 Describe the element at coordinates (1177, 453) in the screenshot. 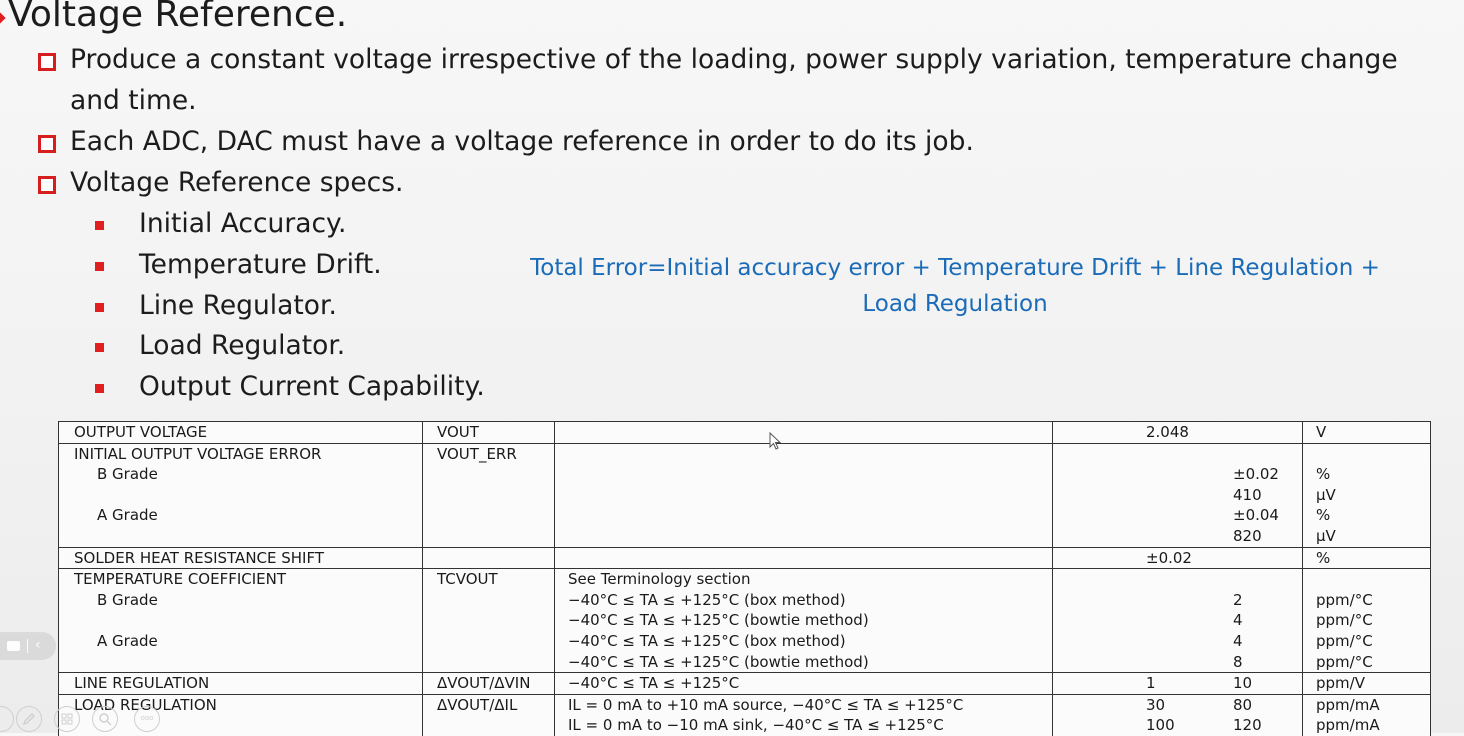

I see `spec-values` at that location.